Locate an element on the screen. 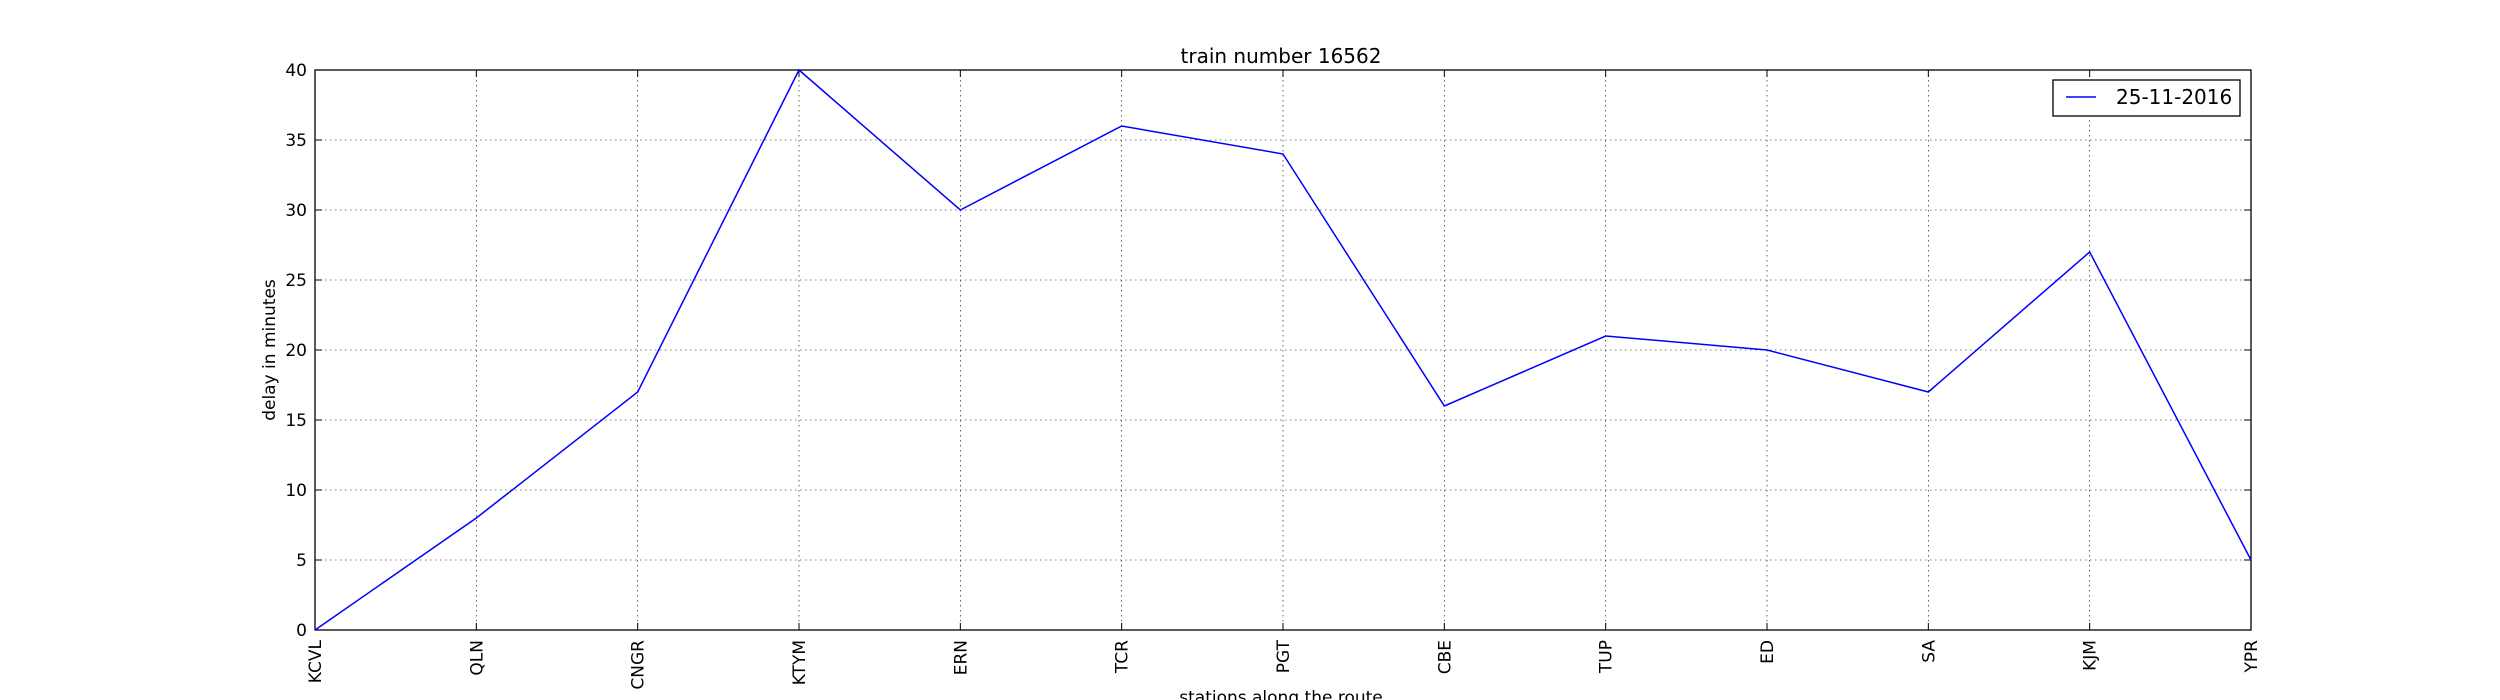 The width and height of the screenshot is (2500, 700). legend-entry-label: 25-11-2016 is located at coordinates (2174, 97).